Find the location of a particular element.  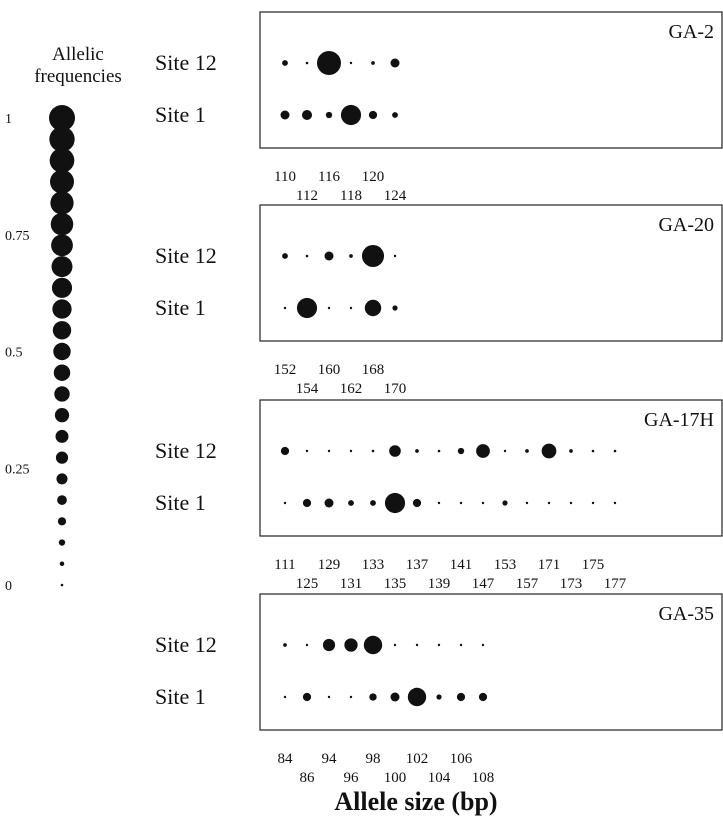

x-tick-label: 129 is located at coordinates (329, 565).